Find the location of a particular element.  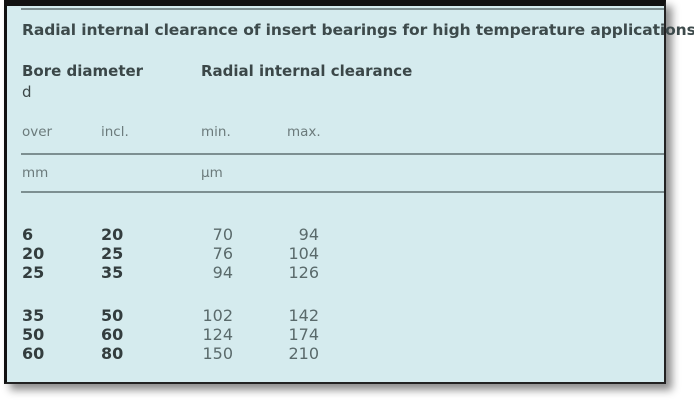

cell-incl: 60 is located at coordinates (112, 334).